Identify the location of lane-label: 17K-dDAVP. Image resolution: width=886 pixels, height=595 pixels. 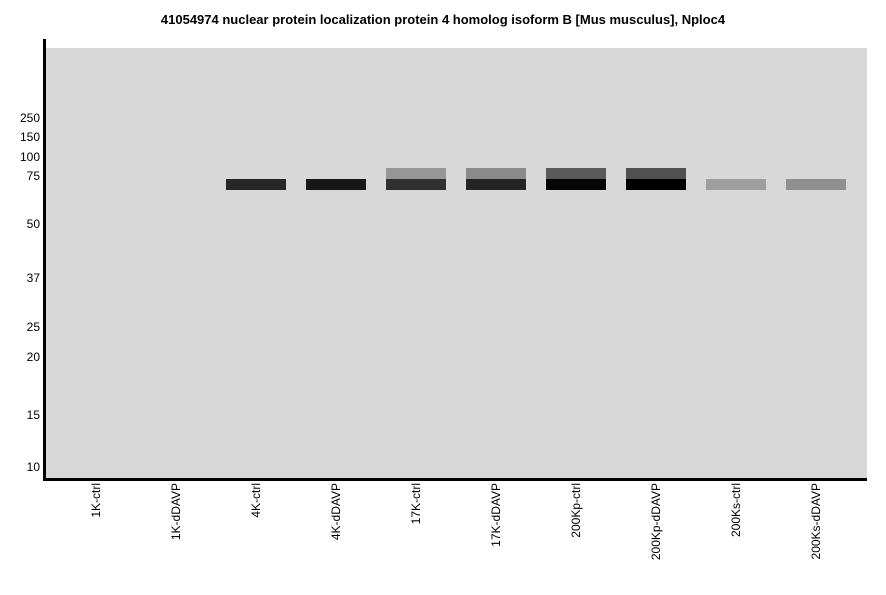
(496, 515).